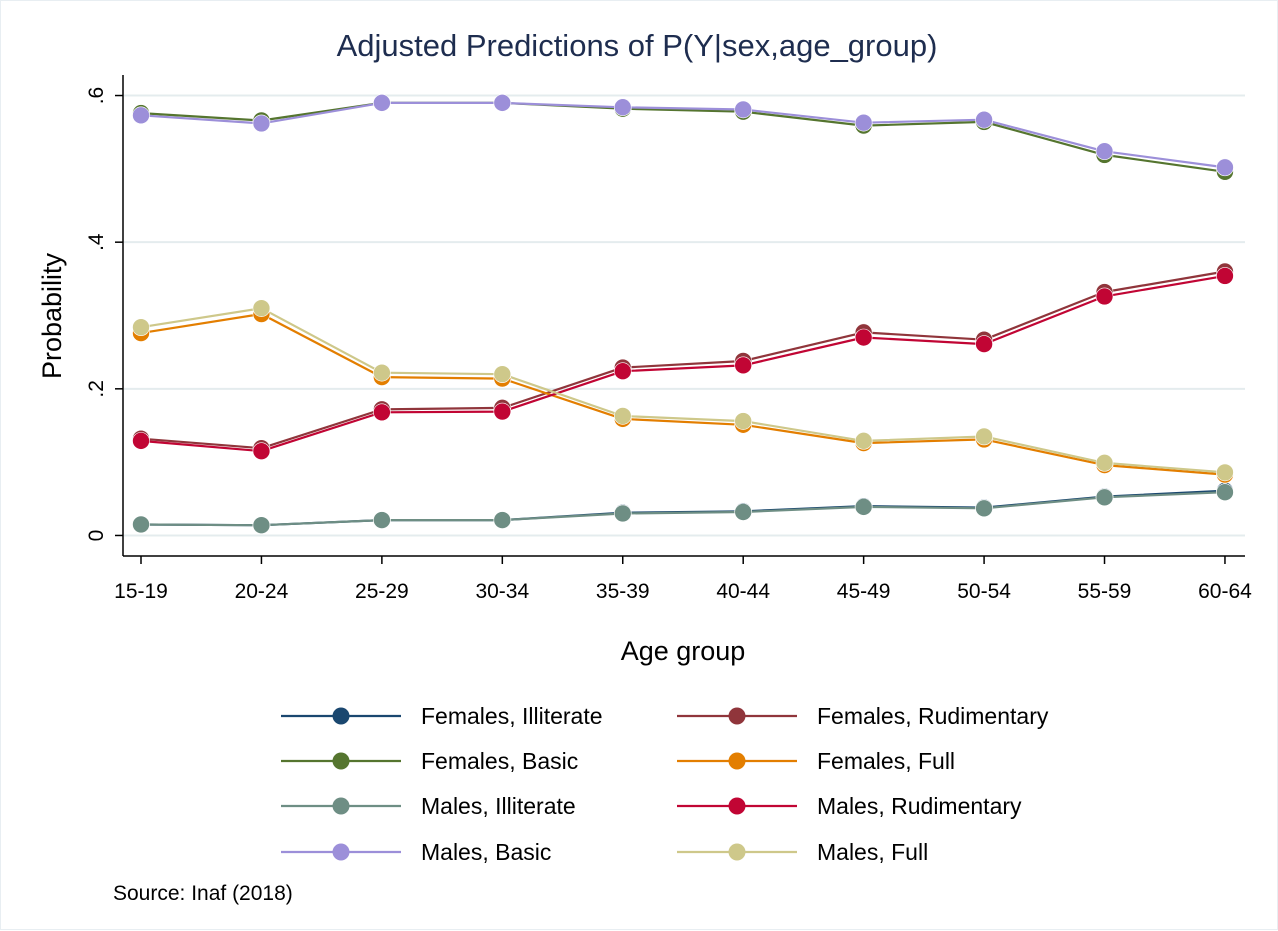 The image size is (1278, 931). What do you see at coordinates (262, 591) in the screenshot?
I see `x-tick-label: 20-24` at bounding box center [262, 591].